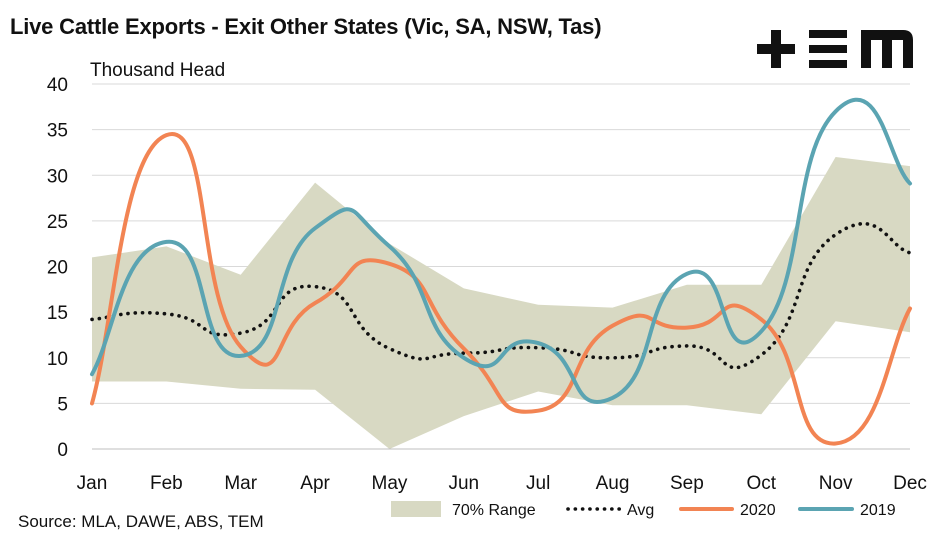 The width and height of the screenshot is (947, 543). What do you see at coordinates (878, 510) in the screenshot?
I see `legend-label-2019: 2019` at bounding box center [878, 510].